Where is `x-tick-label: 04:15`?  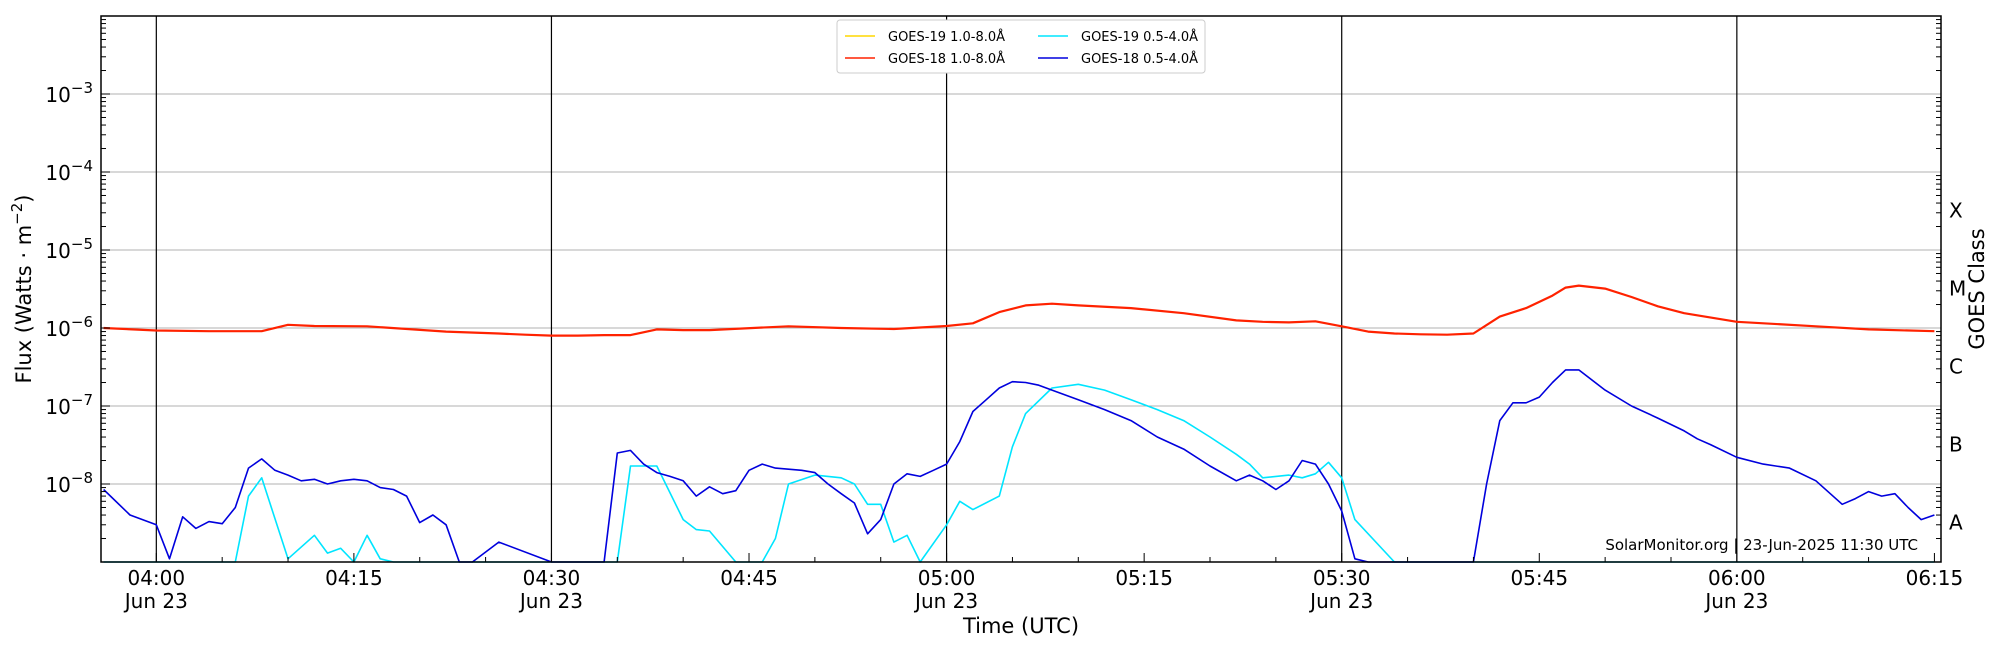 x-tick-label: 04:15 is located at coordinates (354, 578).